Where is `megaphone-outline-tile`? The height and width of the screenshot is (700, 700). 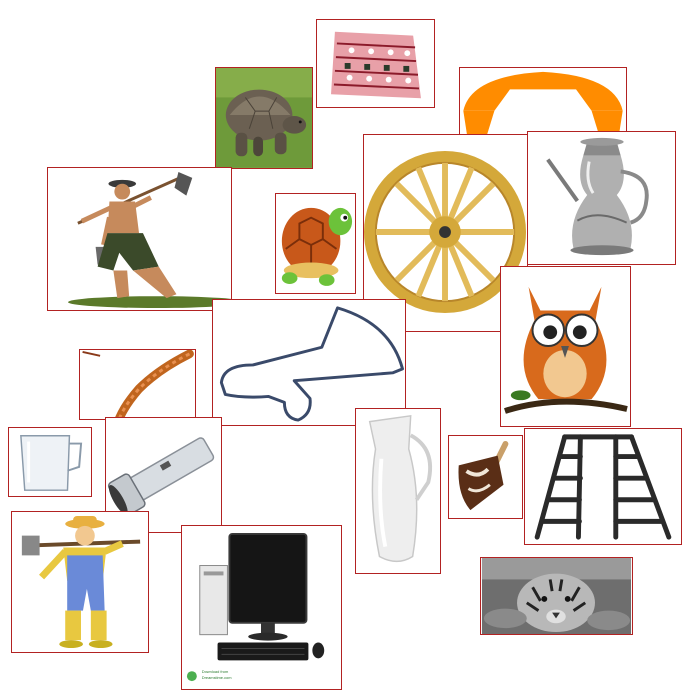
megaphone-outline-tile is located at coordinates (309, 362).